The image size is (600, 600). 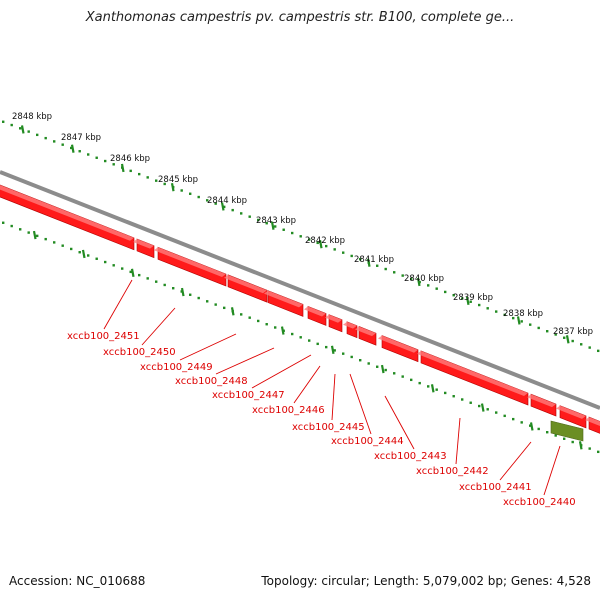 I want to click on gene-label: xccb100_2446, so click(x=288, y=410).